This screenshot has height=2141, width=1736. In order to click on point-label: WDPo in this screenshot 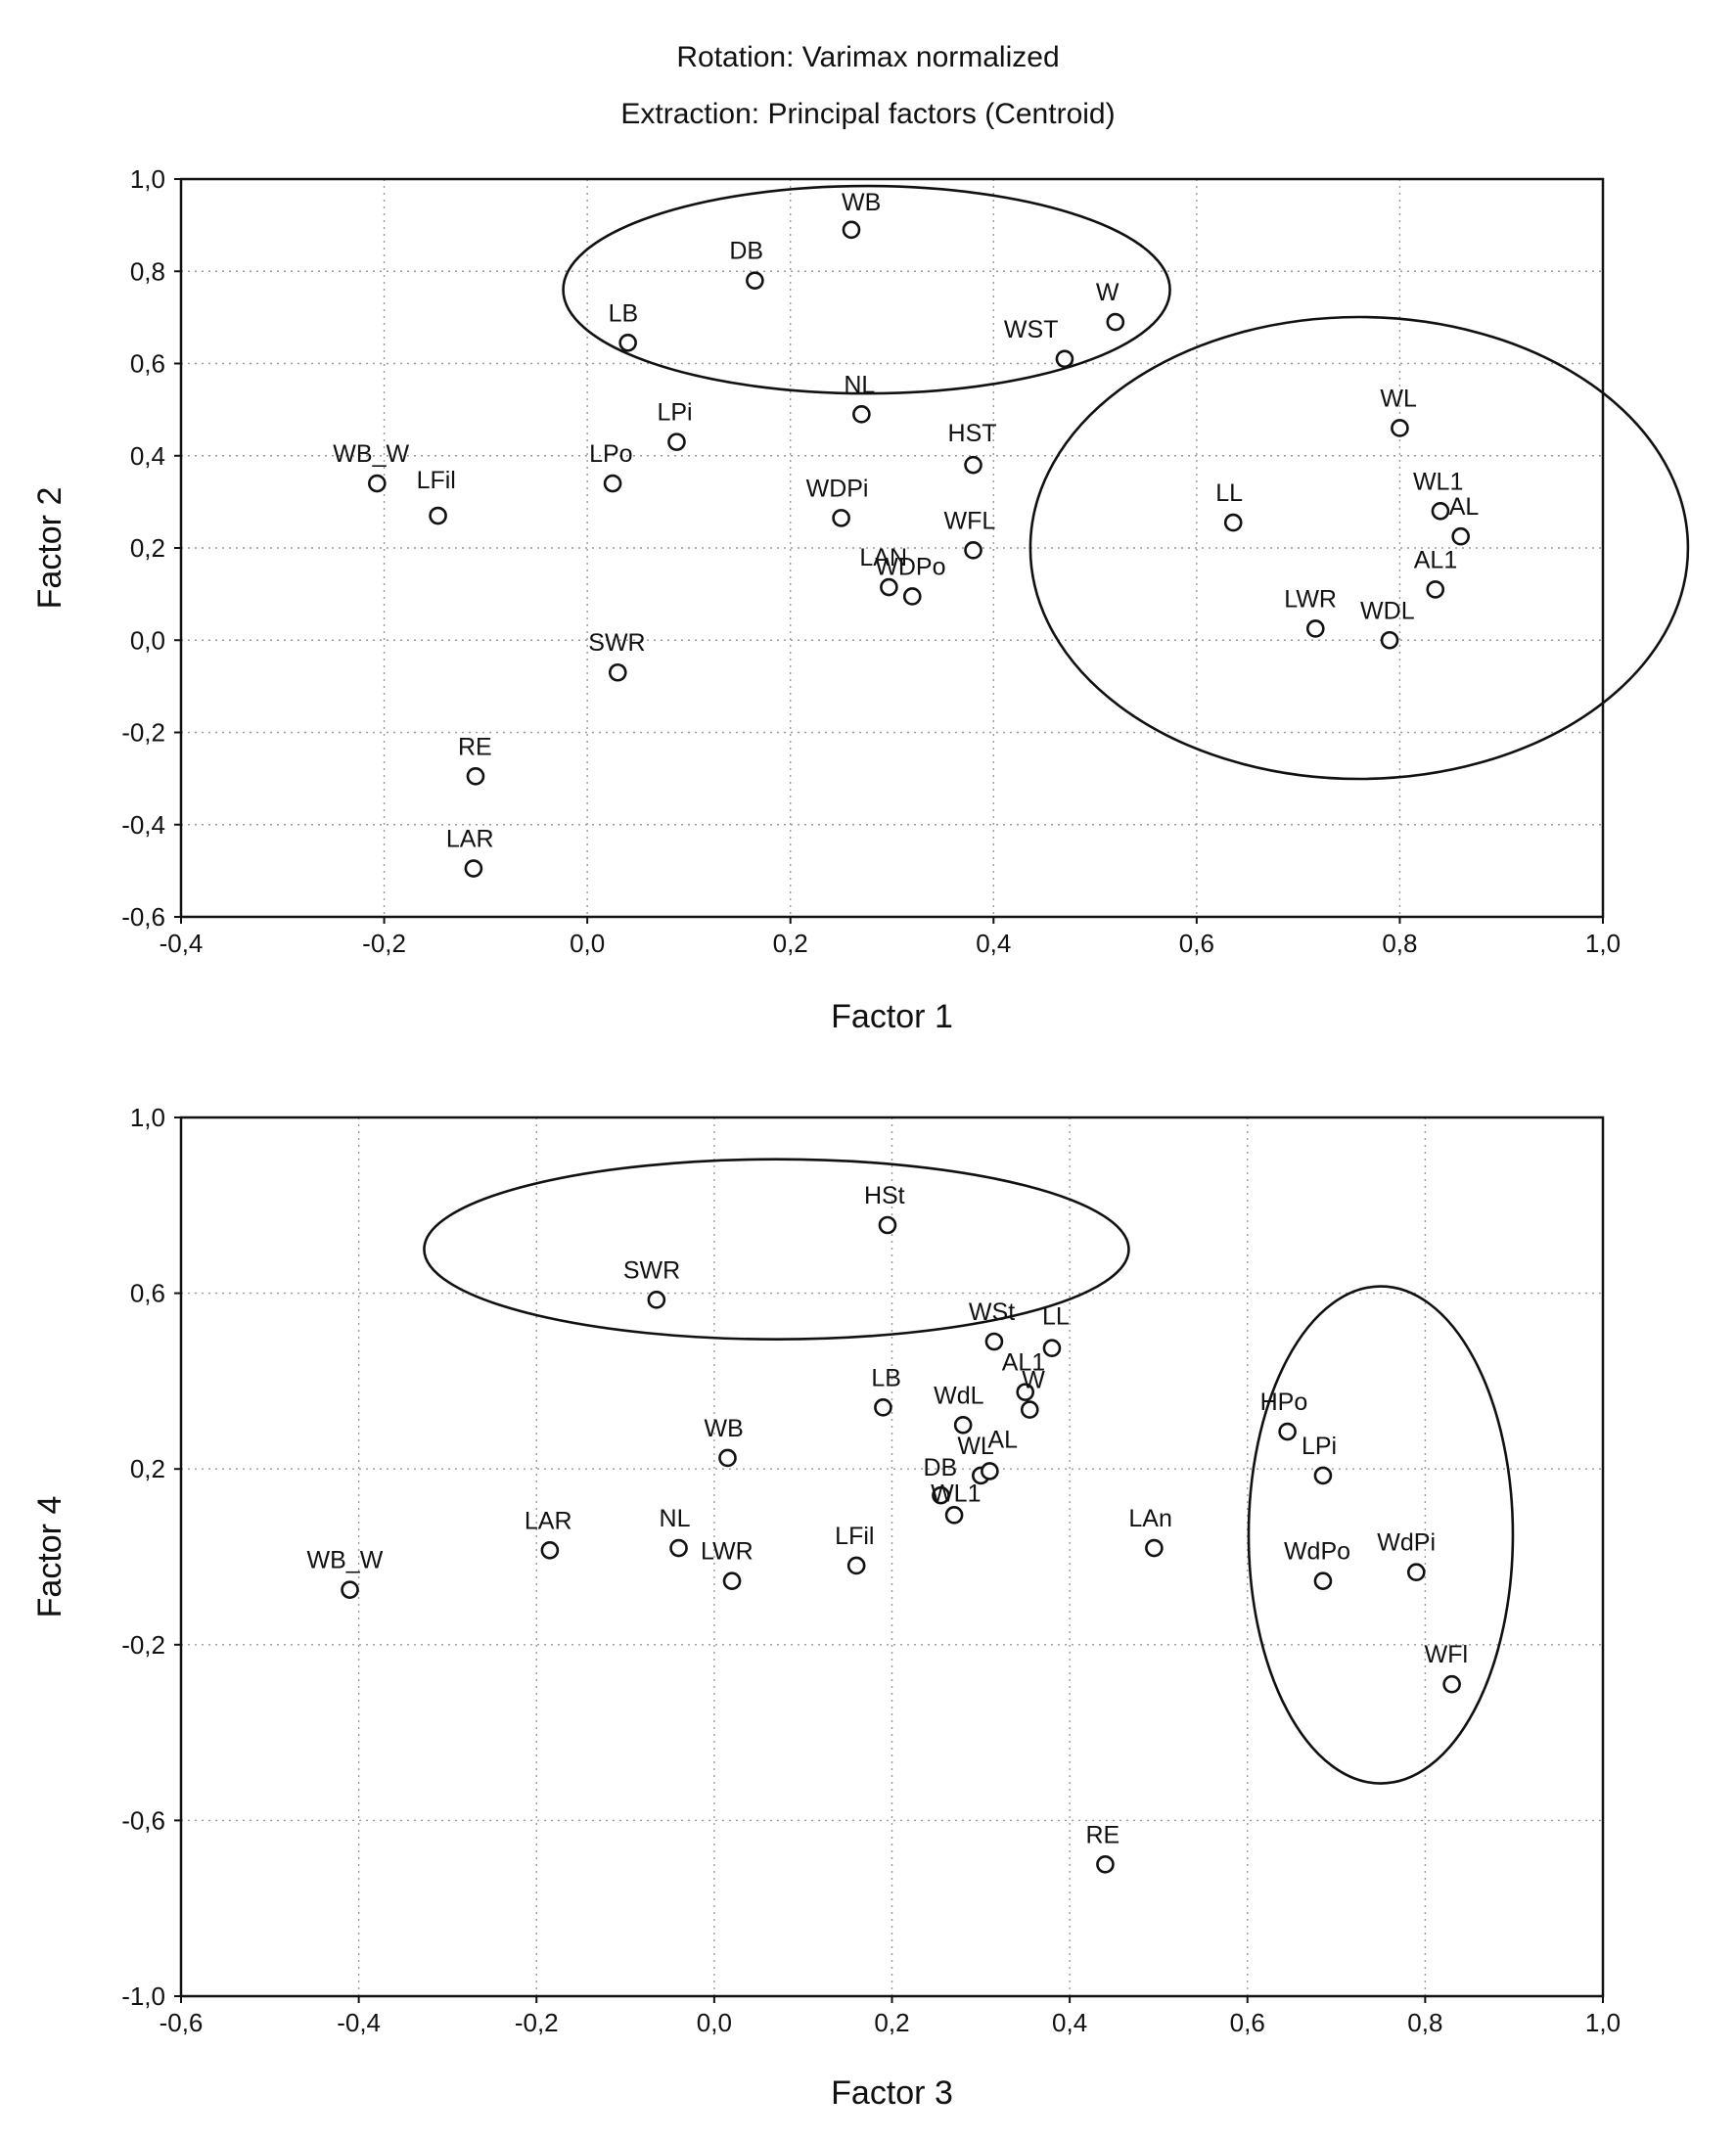, I will do `click(910, 566)`.